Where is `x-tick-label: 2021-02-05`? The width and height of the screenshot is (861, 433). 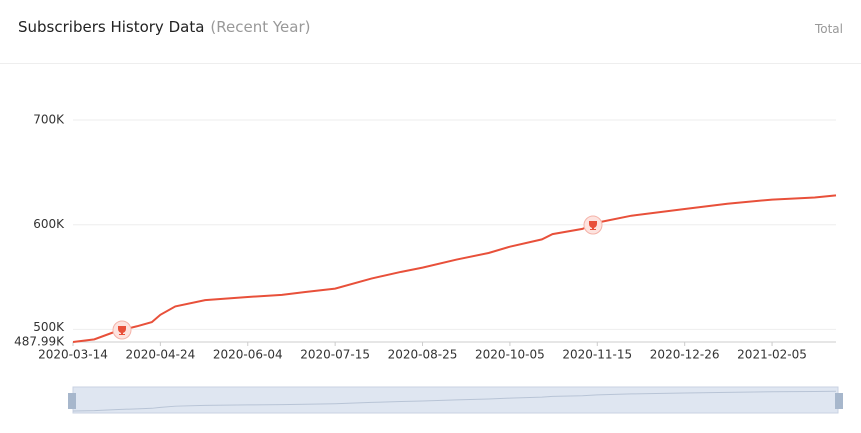
x-tick-label: 2021-02-05 is located at coordinates (772, 355).